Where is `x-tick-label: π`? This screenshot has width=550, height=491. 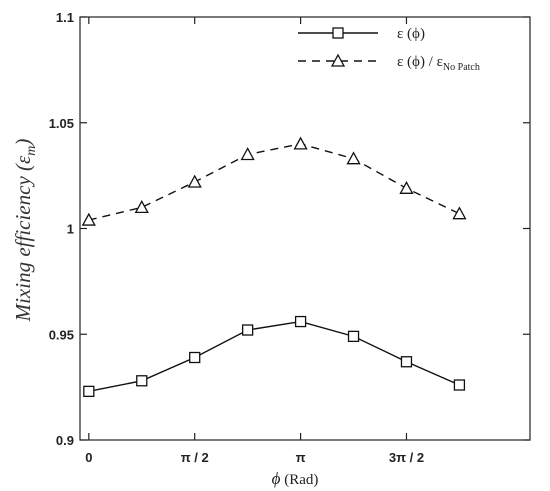
x-tick-label: π is located at coordinates (301, 457).